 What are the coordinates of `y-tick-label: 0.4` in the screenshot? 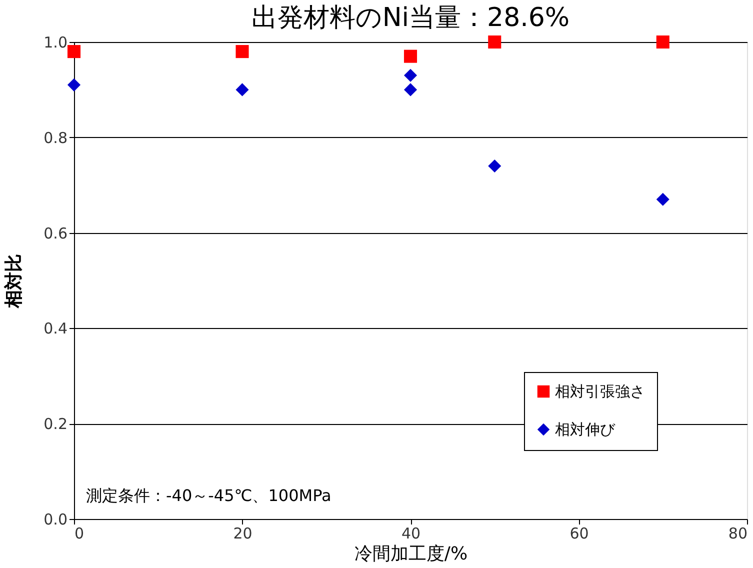 It's located at (56, 329).